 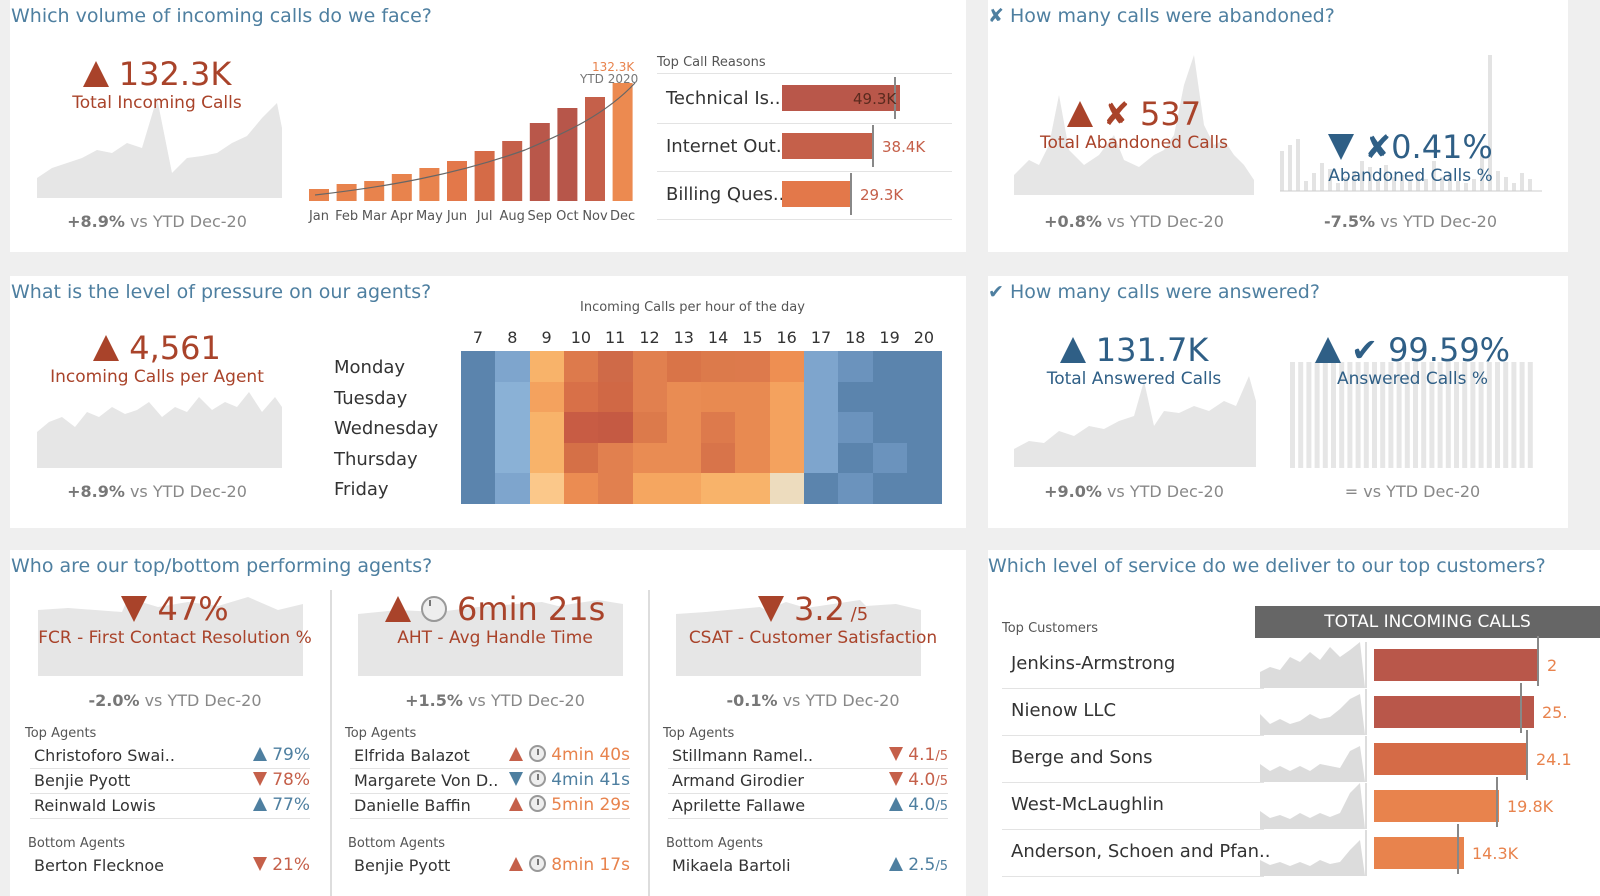 I want to click on clock-icon, so click(x=537, y=778).